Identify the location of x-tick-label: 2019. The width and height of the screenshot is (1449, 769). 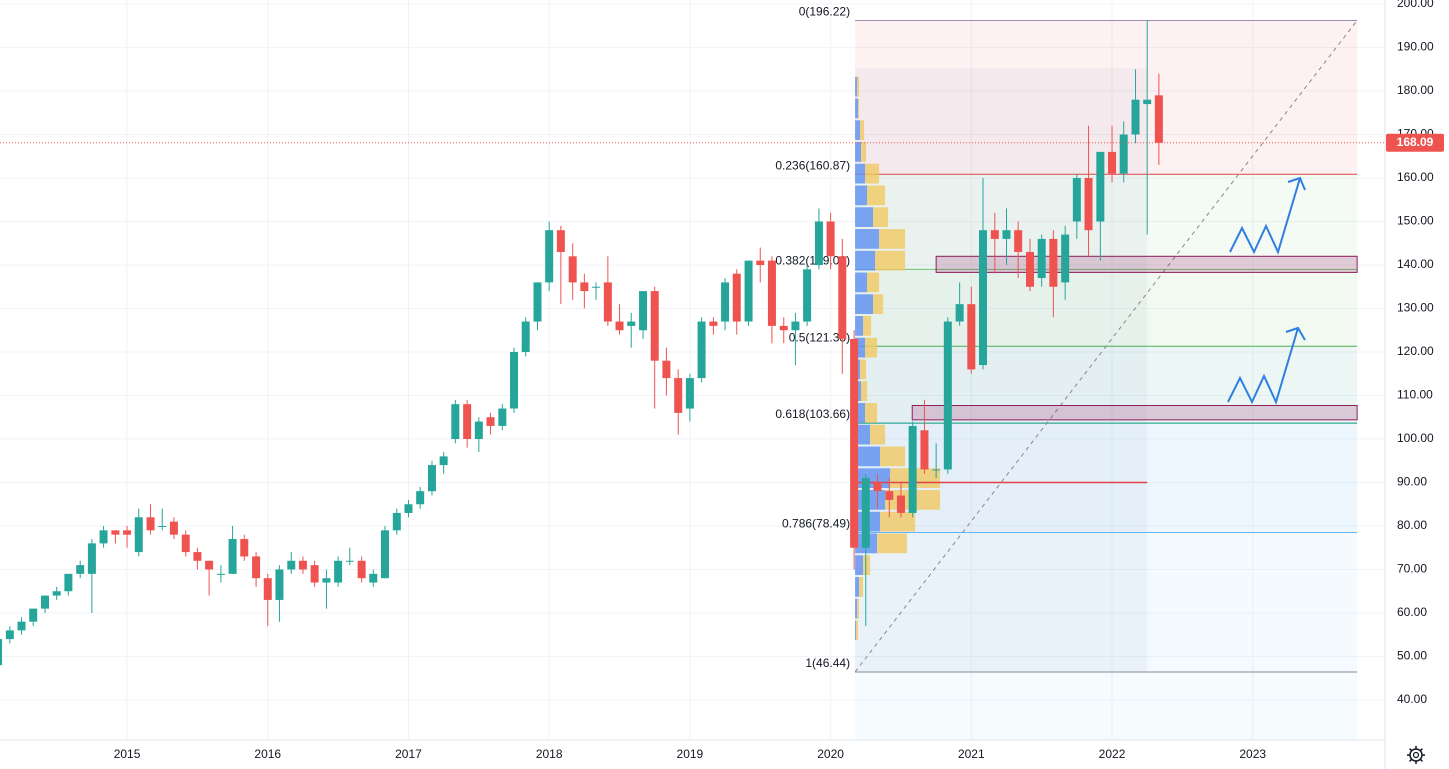
(690, 754).